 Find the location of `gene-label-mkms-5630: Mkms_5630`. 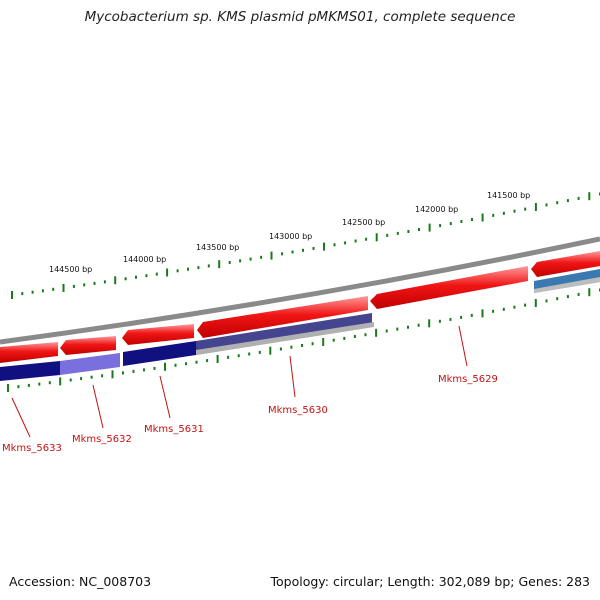

gene-label-mkms-5630: Mkms_5630 is located at coordinates (298, 410).